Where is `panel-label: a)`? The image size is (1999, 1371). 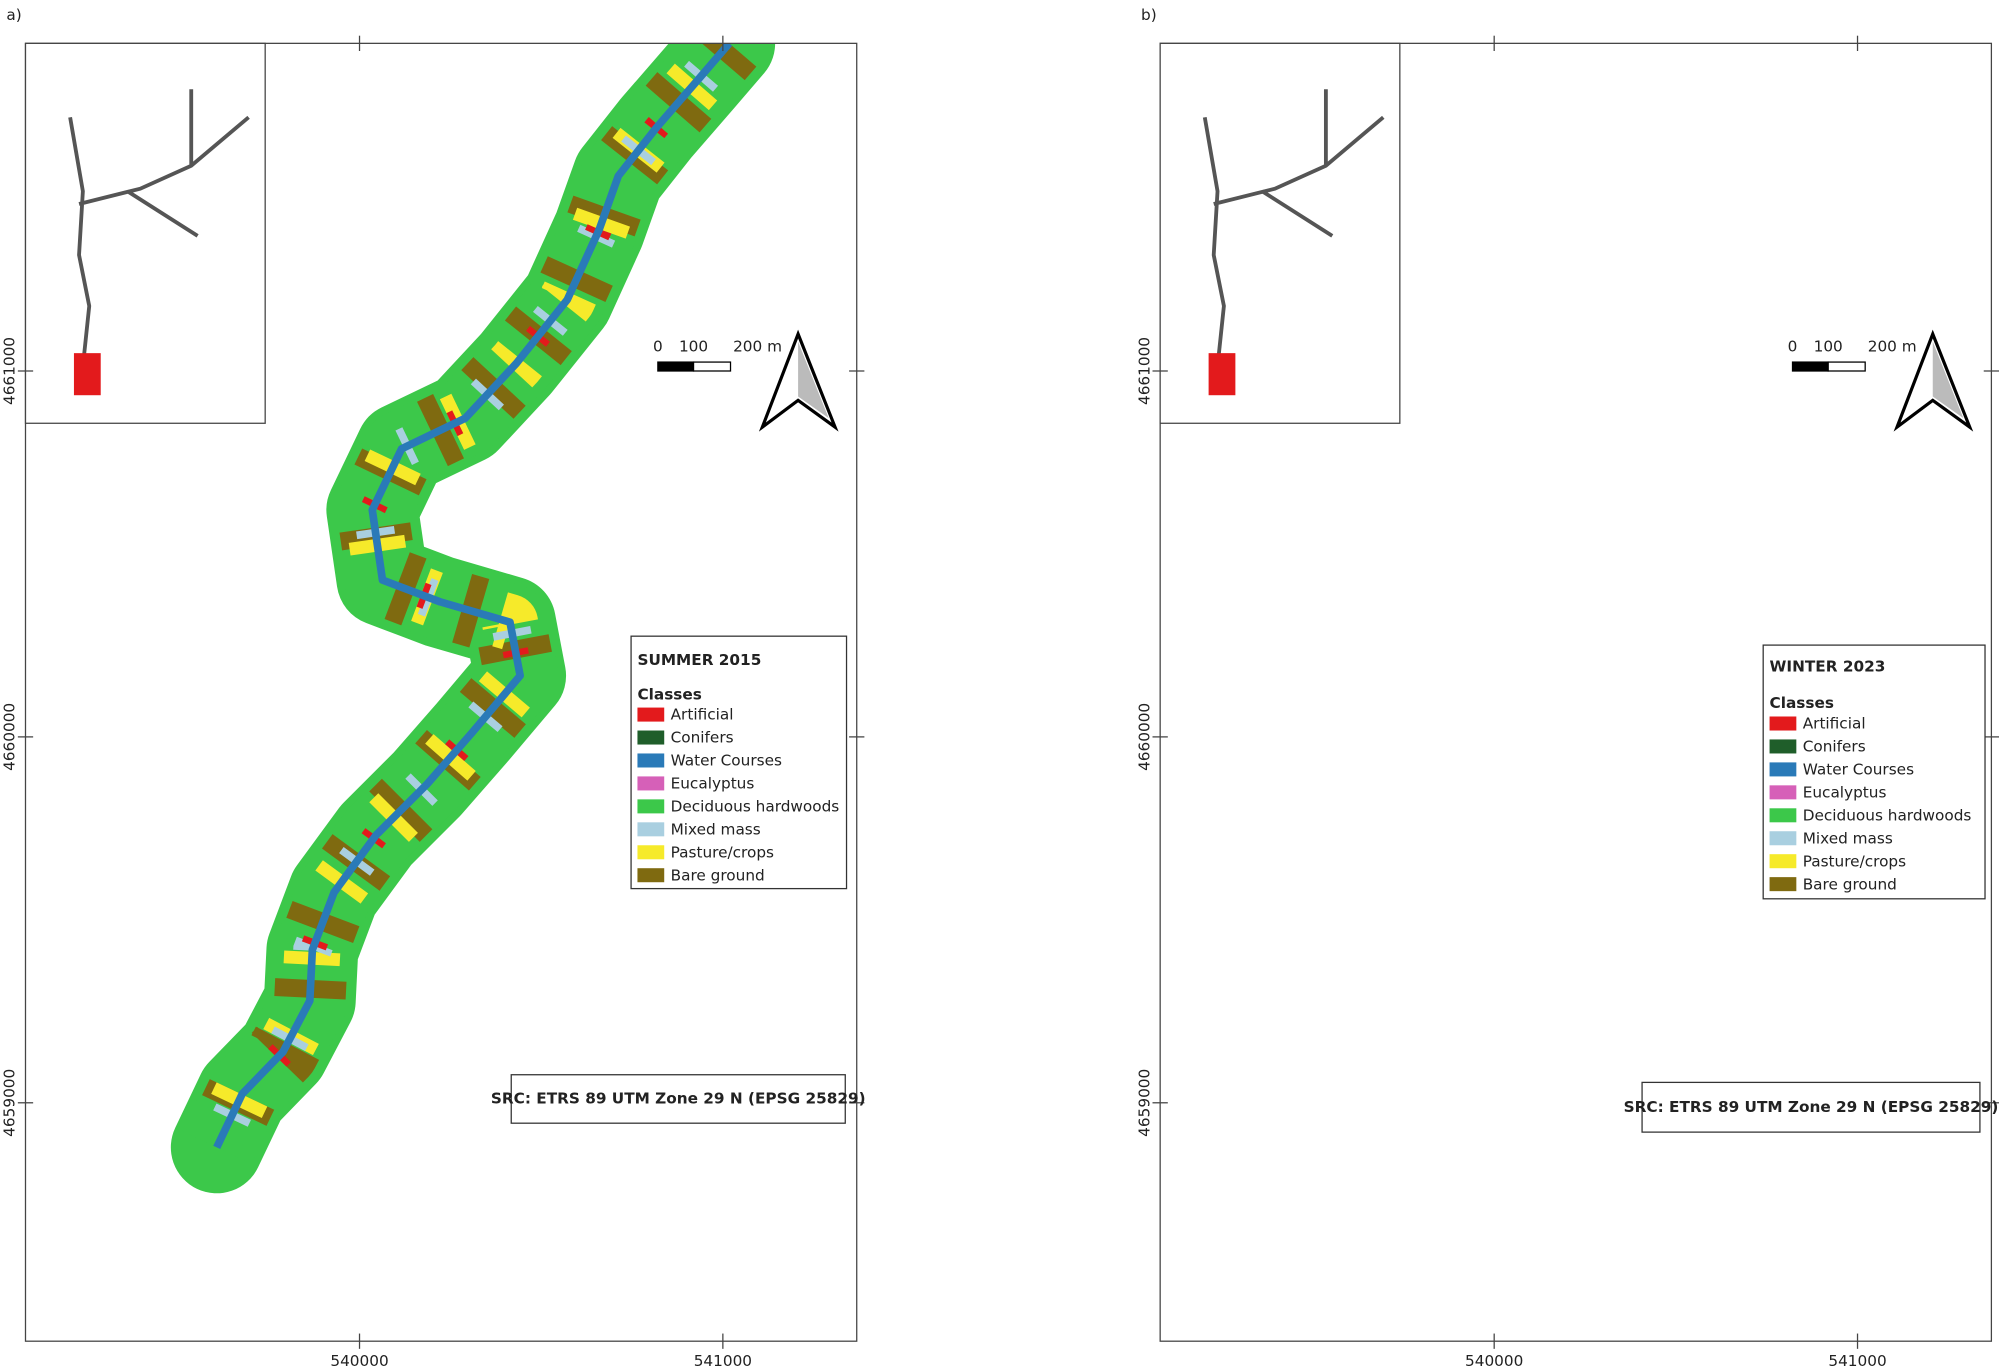 panel-label: a) is located at coordinates (13, 15).